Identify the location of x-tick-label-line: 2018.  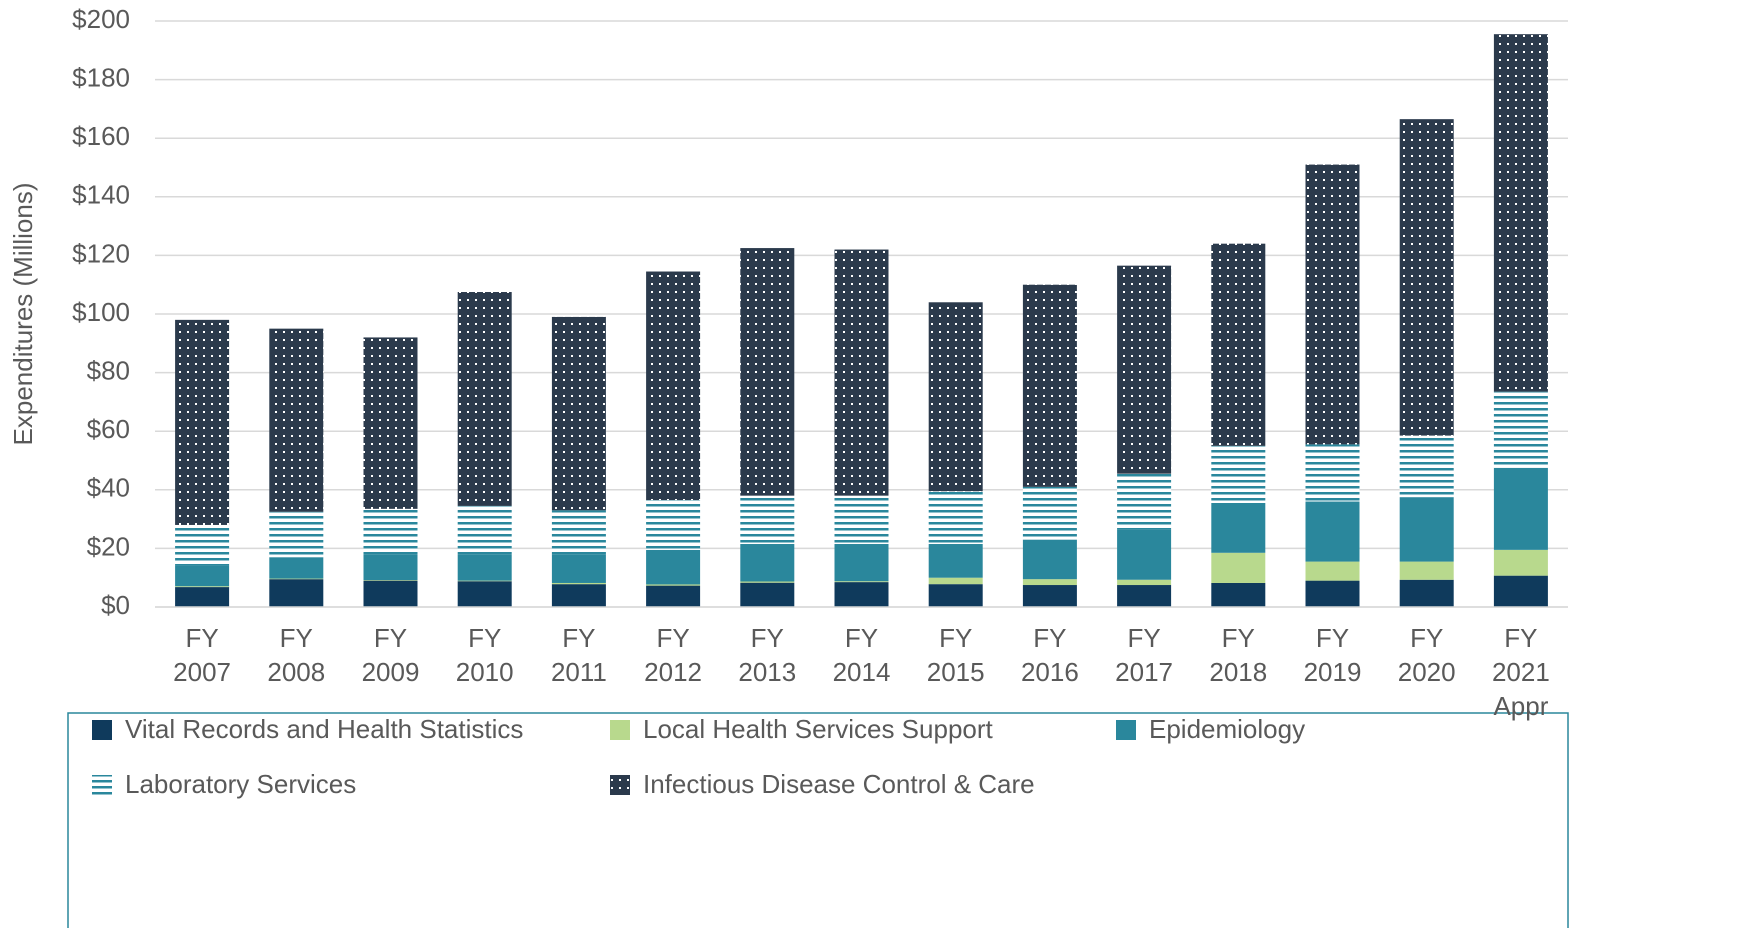
(1238, 672).